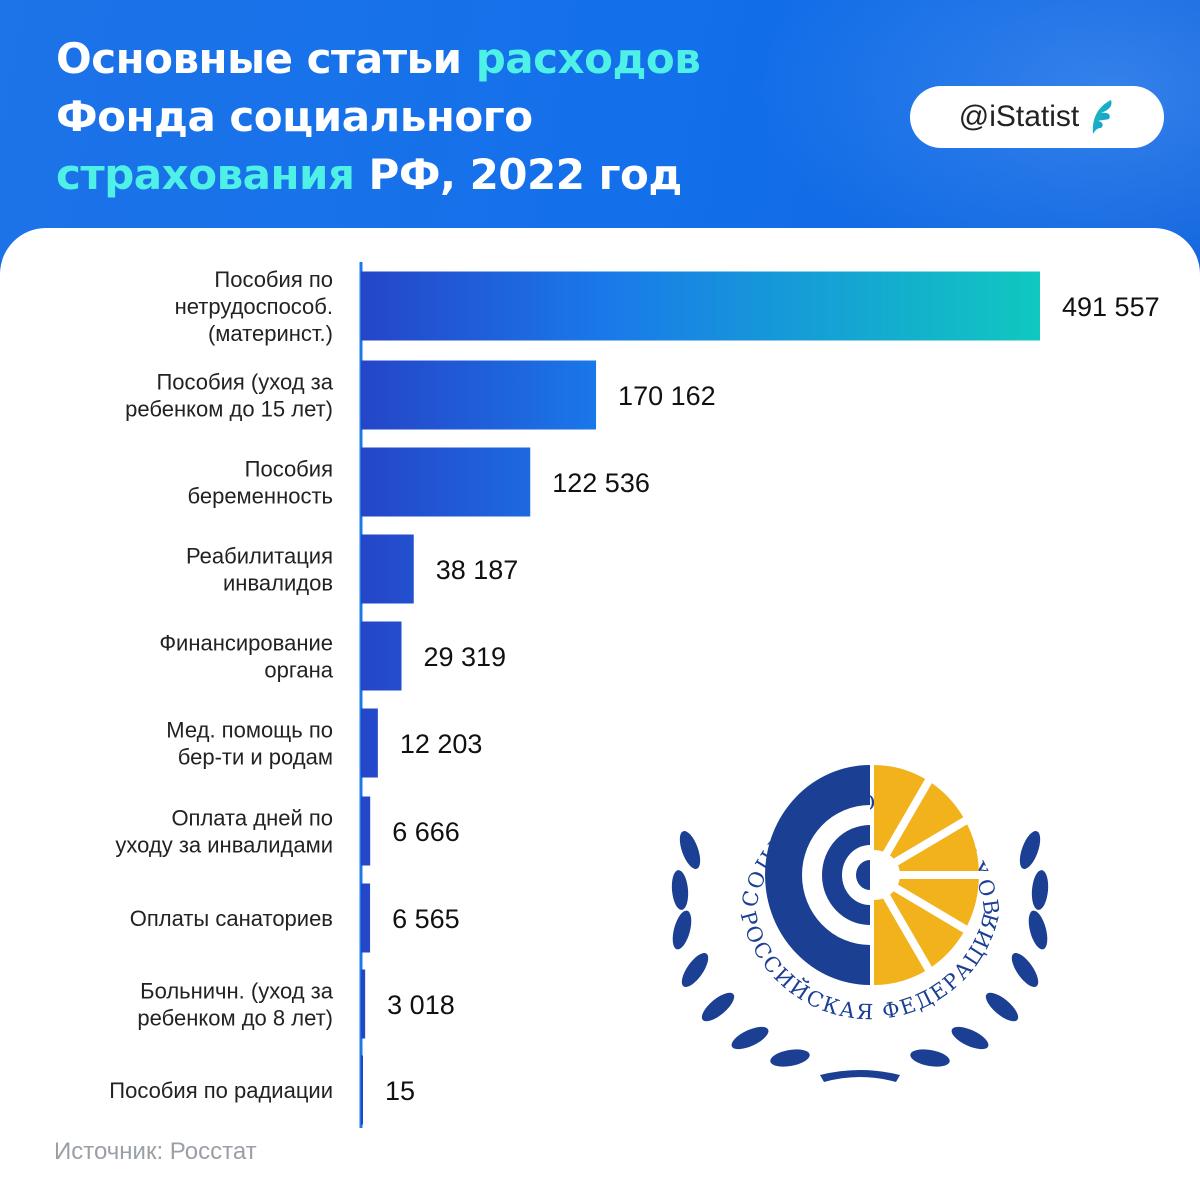 The image size is (1200, 1200). Describe the element at coordinates (254, 306) in the screenshot. I see `category-label: Пособия по нетрудоспособ. (материнст.)` at that location.